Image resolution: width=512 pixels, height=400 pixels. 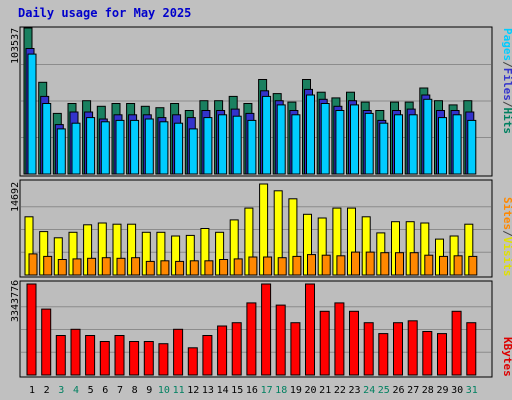 What do you see at coordinates (15, 46) in the screenshot?
I see `y-max-label-top: 103537` at bounding box center [15, 46].